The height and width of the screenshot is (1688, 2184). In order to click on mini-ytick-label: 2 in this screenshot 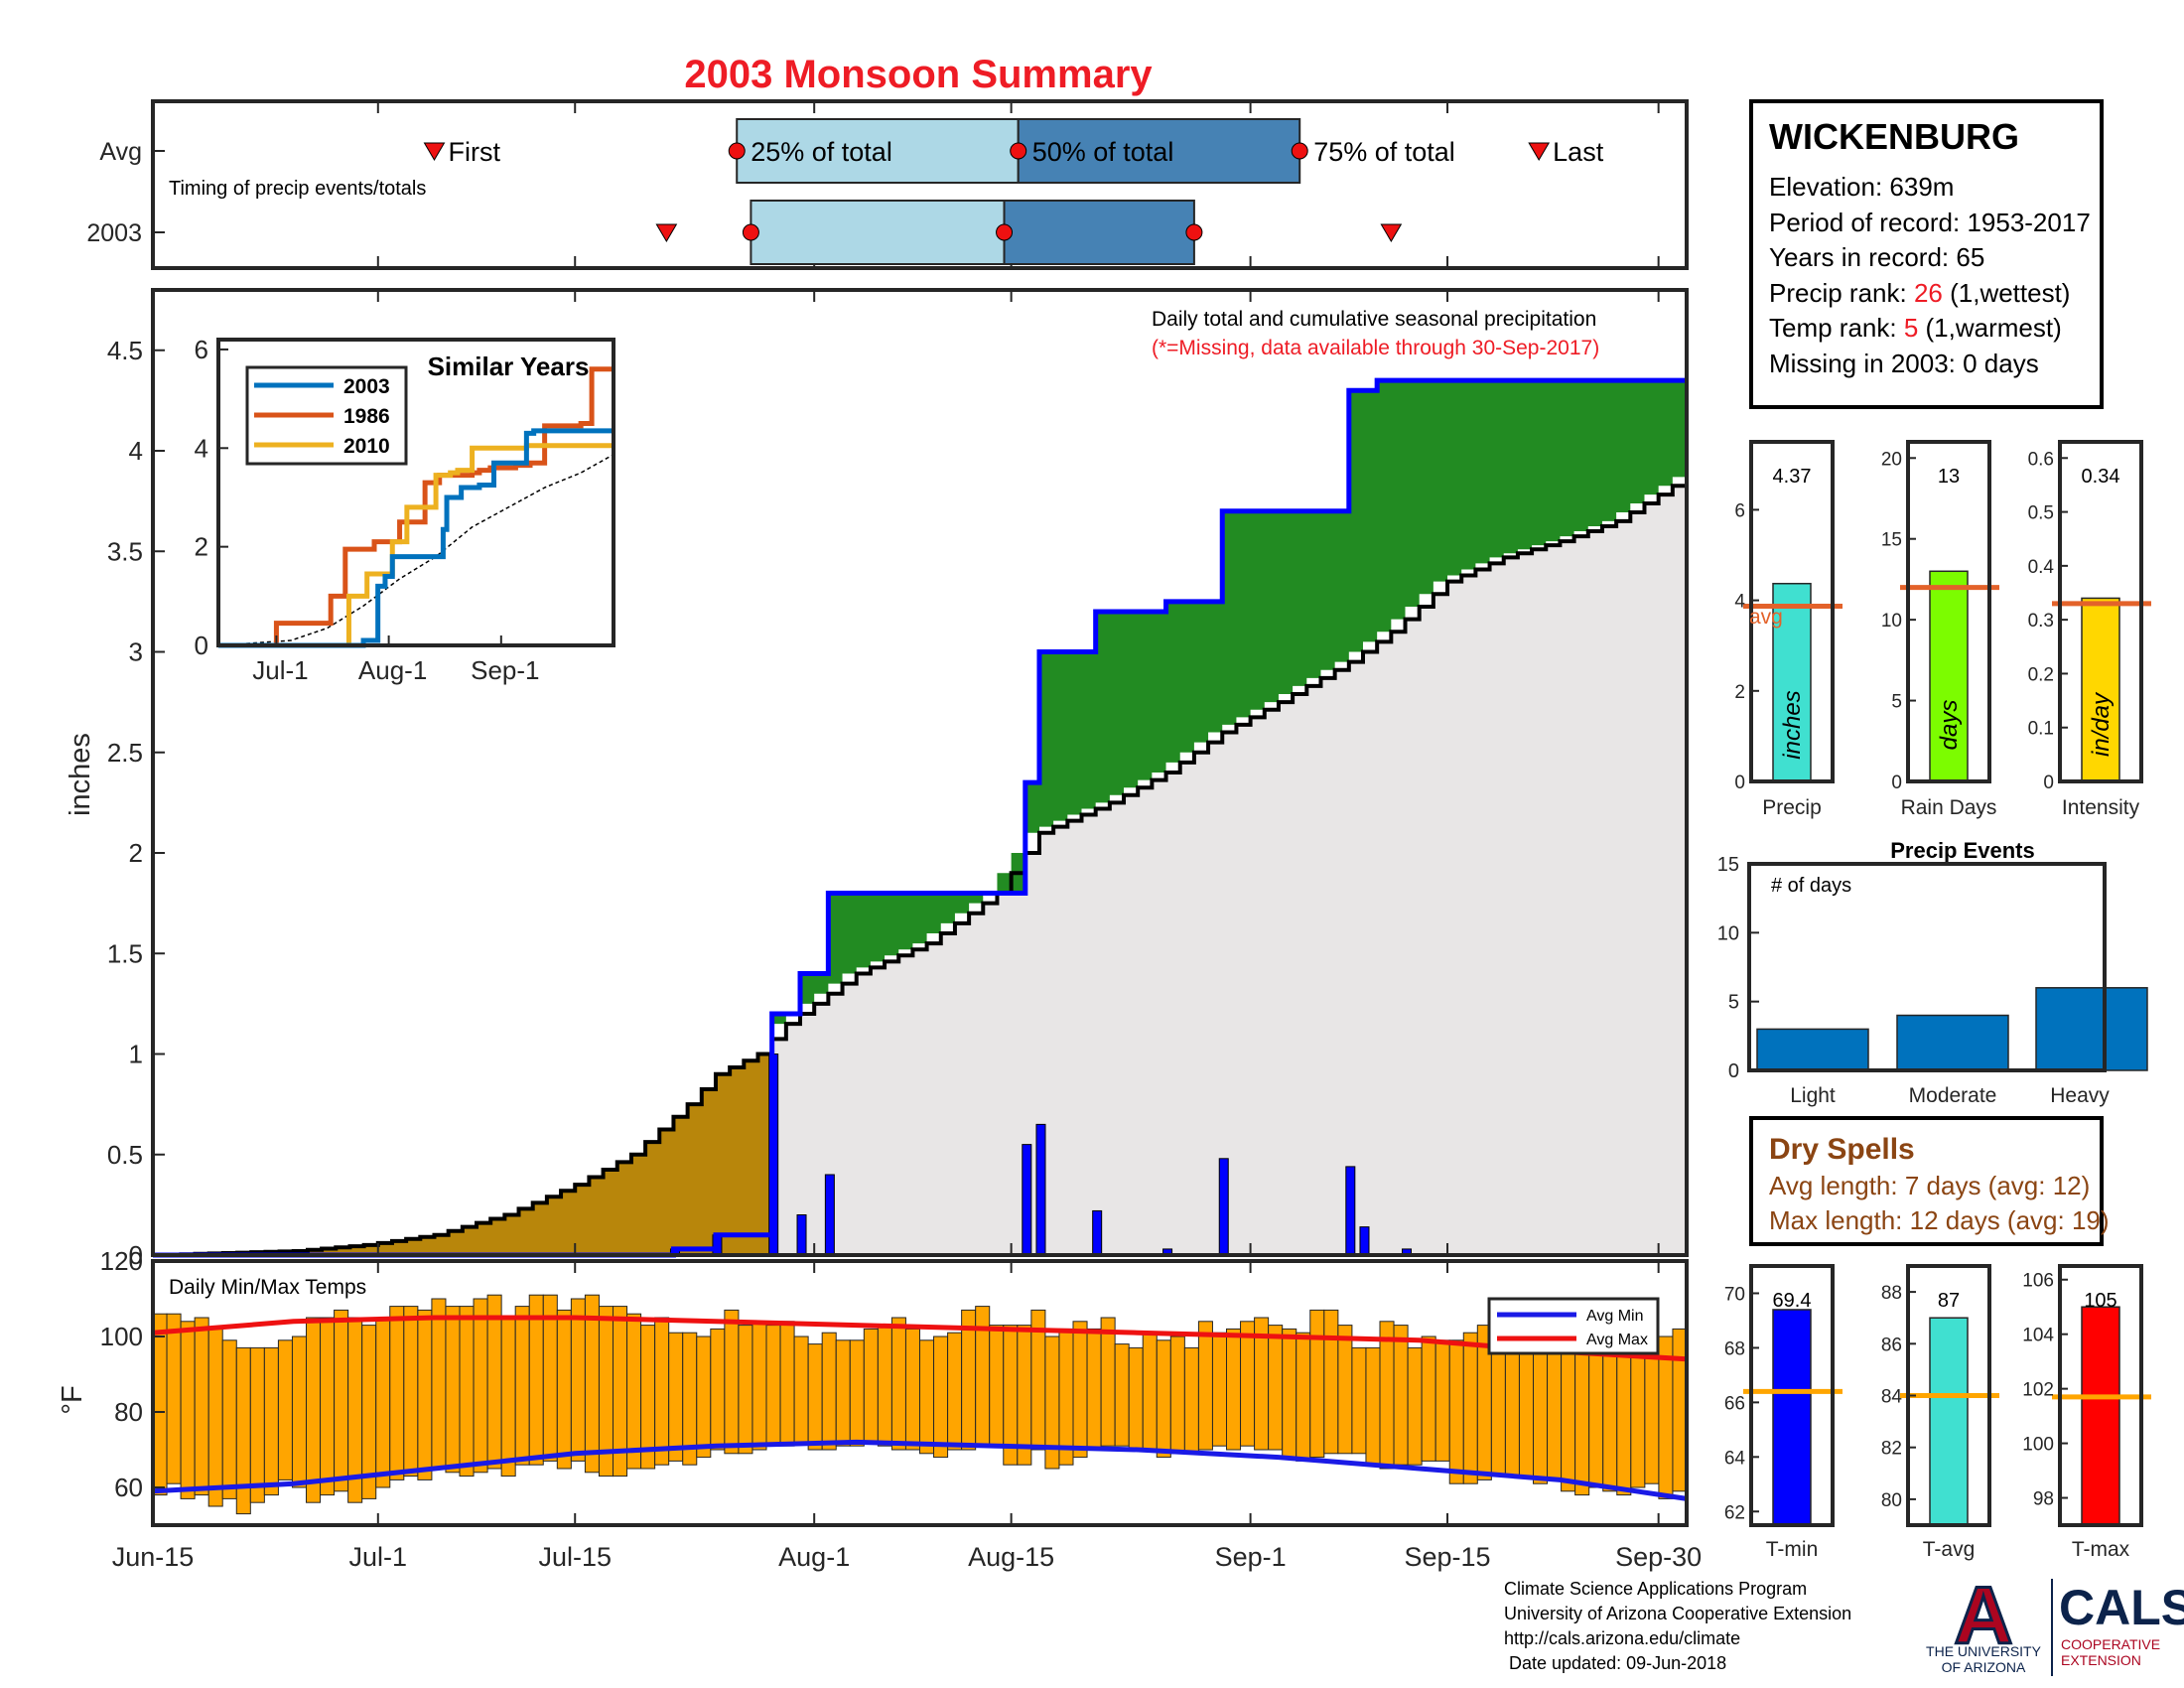, I will do `click(1739, 692)`.